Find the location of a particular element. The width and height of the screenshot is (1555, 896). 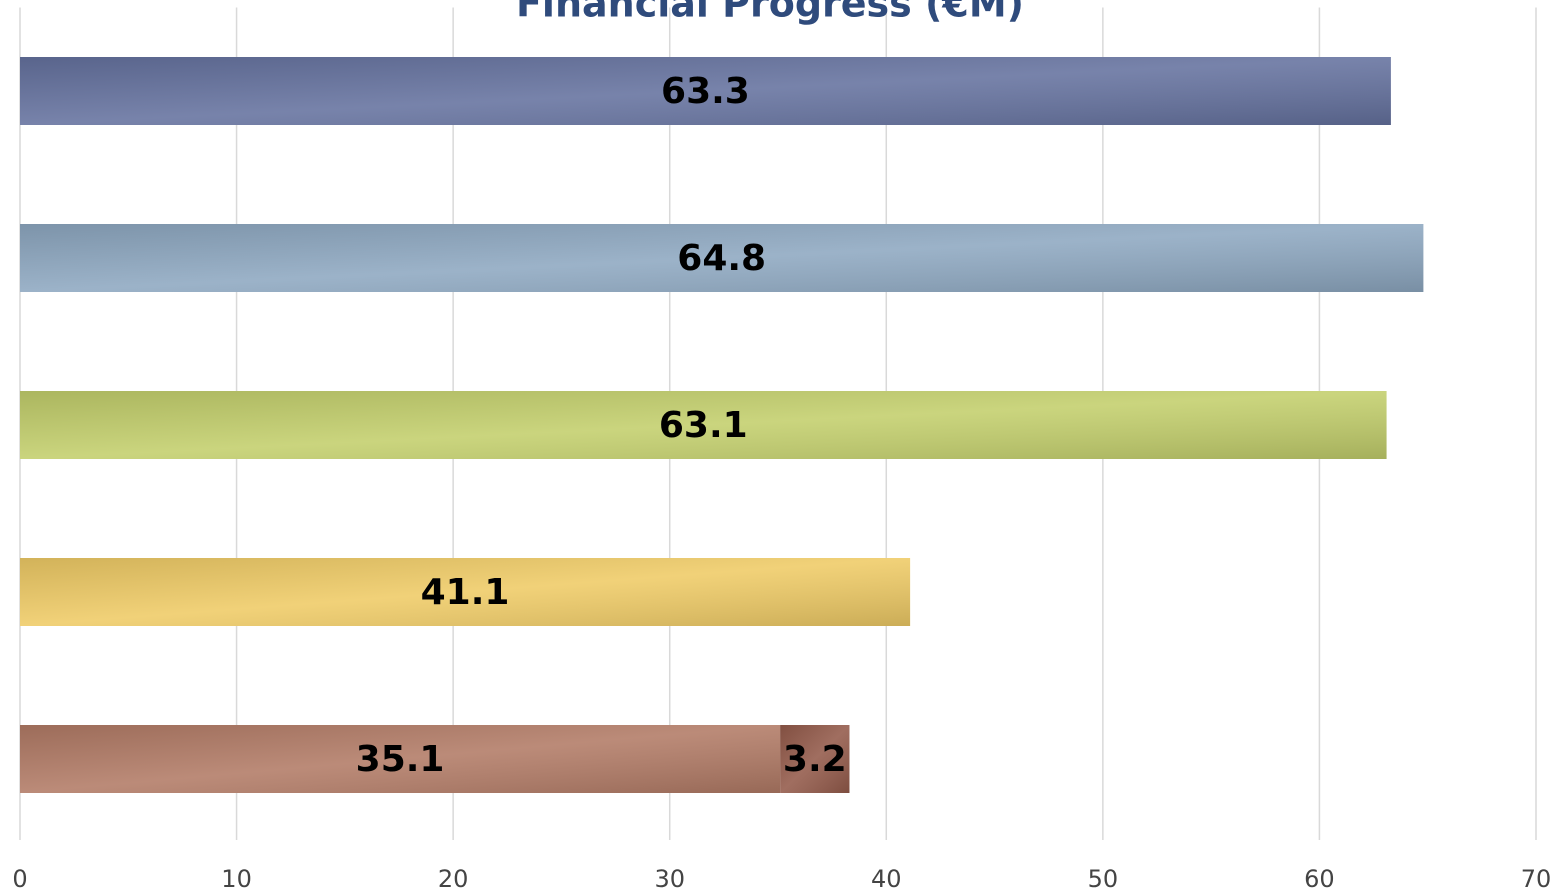

data-label: 63.1 is located at coordinates (703, 425).